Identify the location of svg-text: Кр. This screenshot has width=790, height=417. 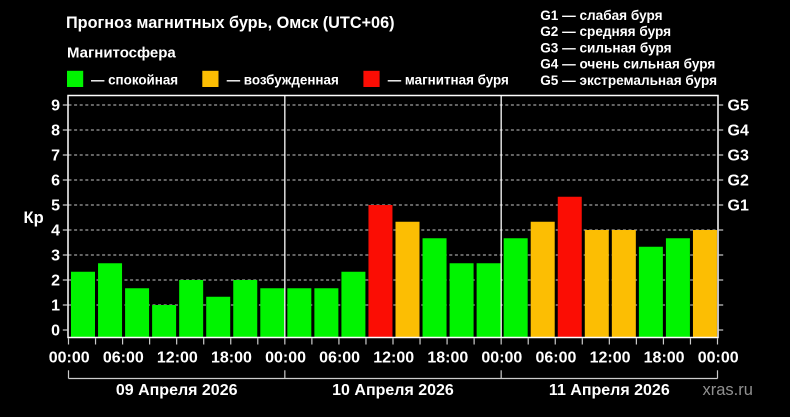
(34, 218).